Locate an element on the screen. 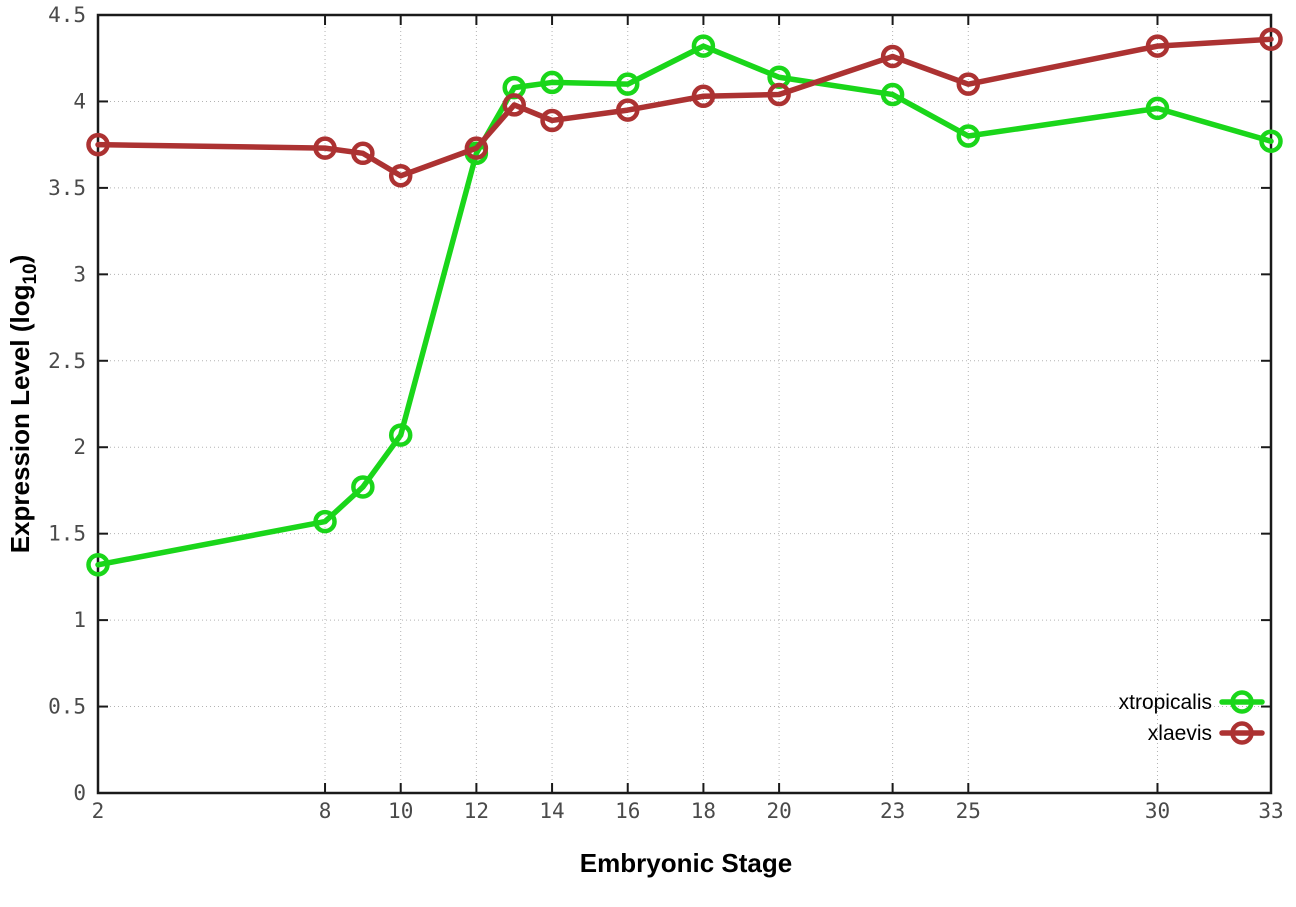  x-tick-label: 33 is located at coordinates (1270, 811).